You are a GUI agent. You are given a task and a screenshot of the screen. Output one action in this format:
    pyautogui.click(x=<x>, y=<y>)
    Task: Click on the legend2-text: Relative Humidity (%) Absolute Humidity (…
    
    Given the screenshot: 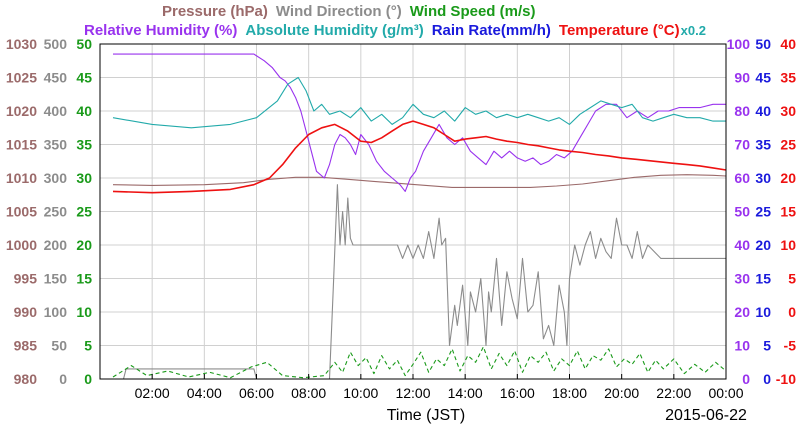 What is the action you would take?
    pyautogui.click(x=395, y=30)
    